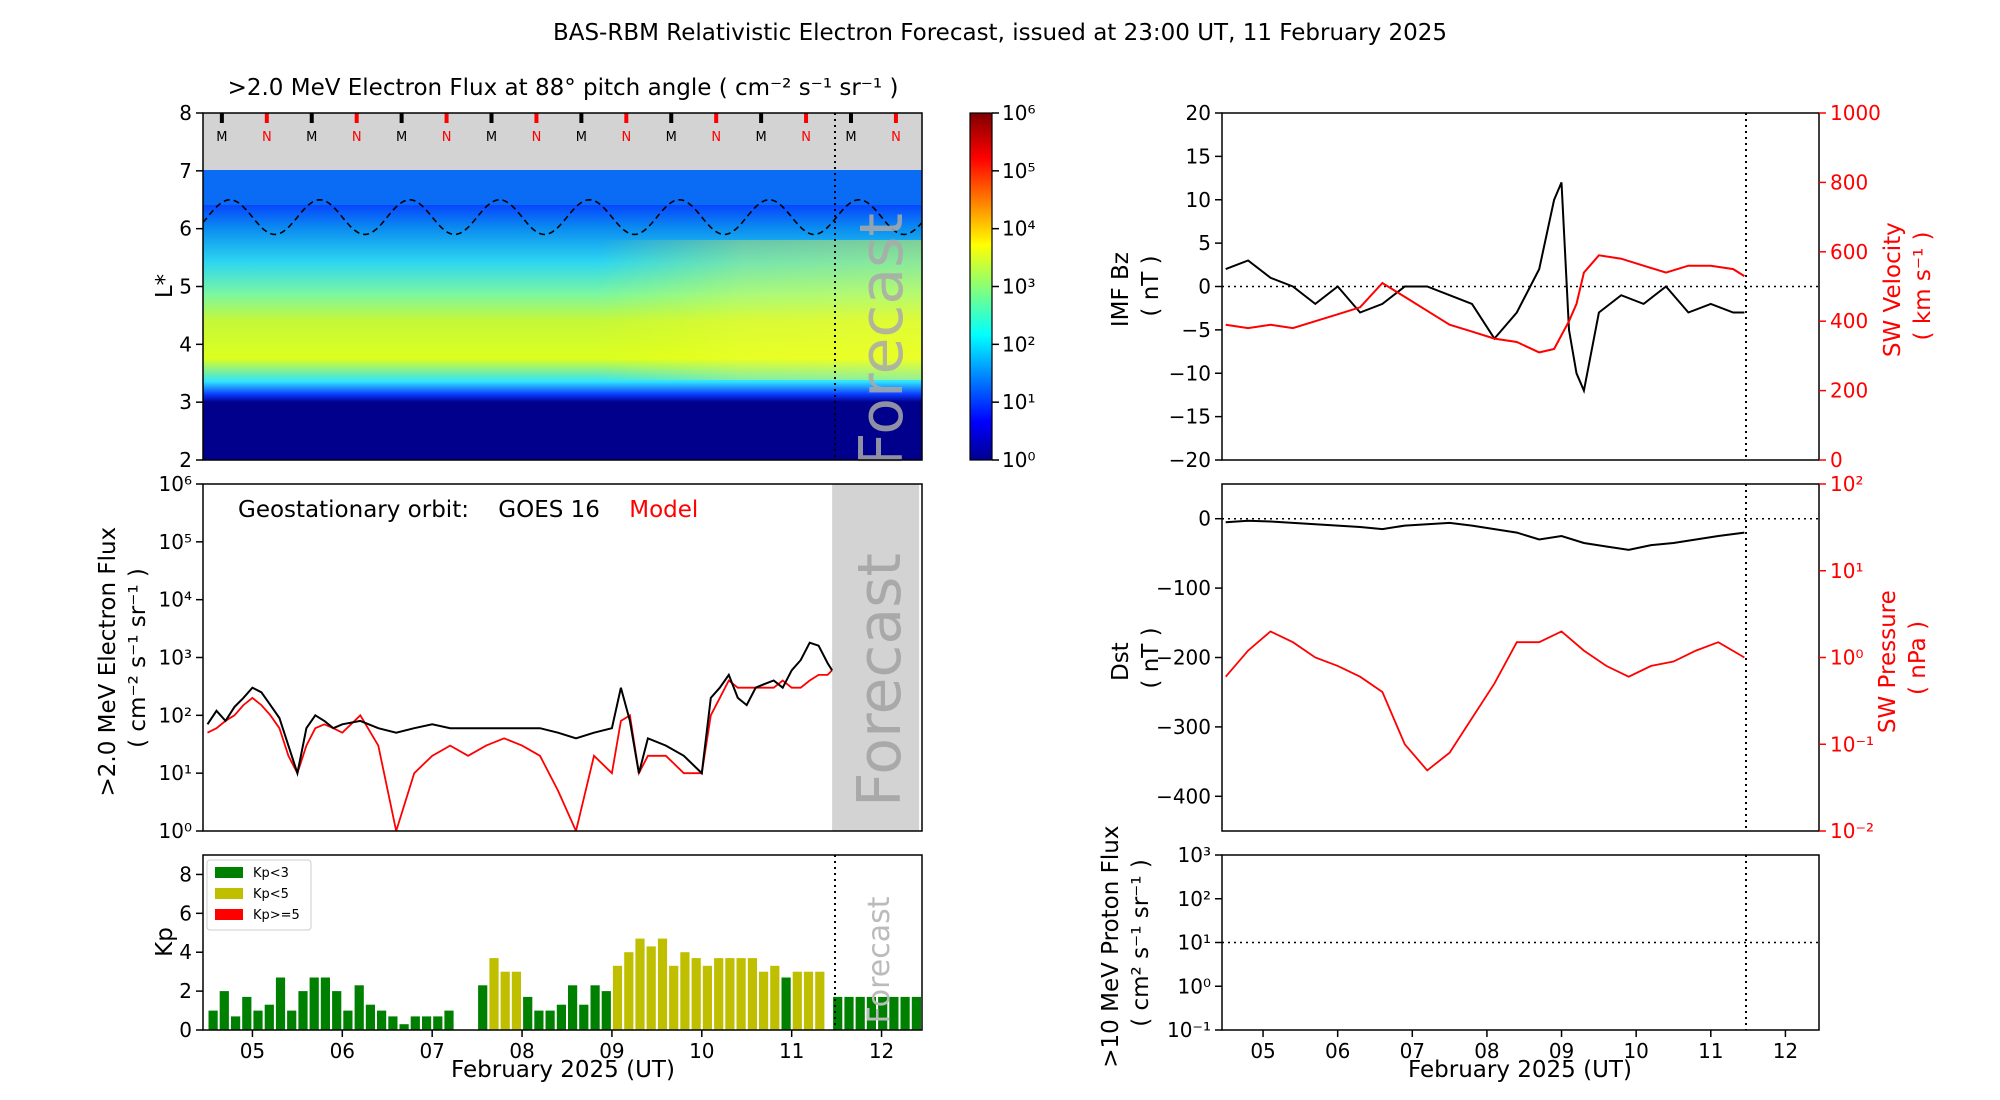  What do you see at coordinates (1204, 519) in the screenshot?
I see `dst-y-tick-label: 0` at bounding box center [1204, 519].